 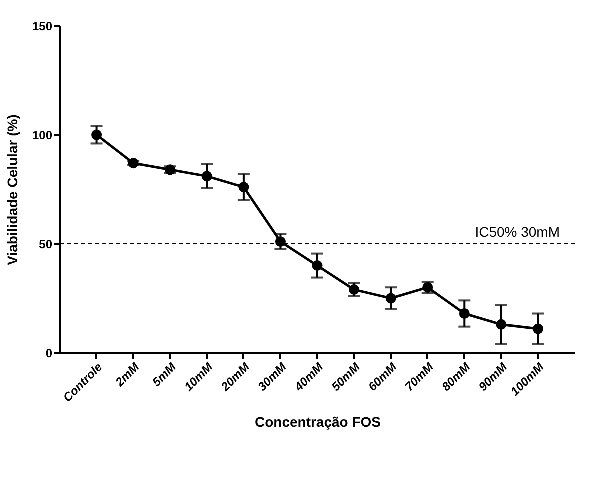 What do you see at coordinates (42, 27) in the screenshot?
I see `y-tick-label: 150` at bounding box center [42, 27].